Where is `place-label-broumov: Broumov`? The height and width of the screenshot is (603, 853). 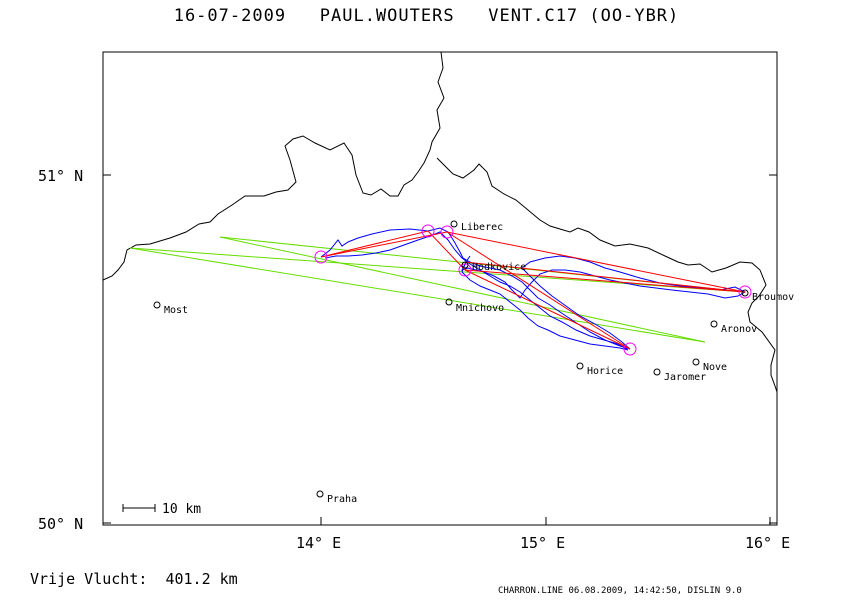
place-label-broumov: Broumov is located at coordinates (773, 297).